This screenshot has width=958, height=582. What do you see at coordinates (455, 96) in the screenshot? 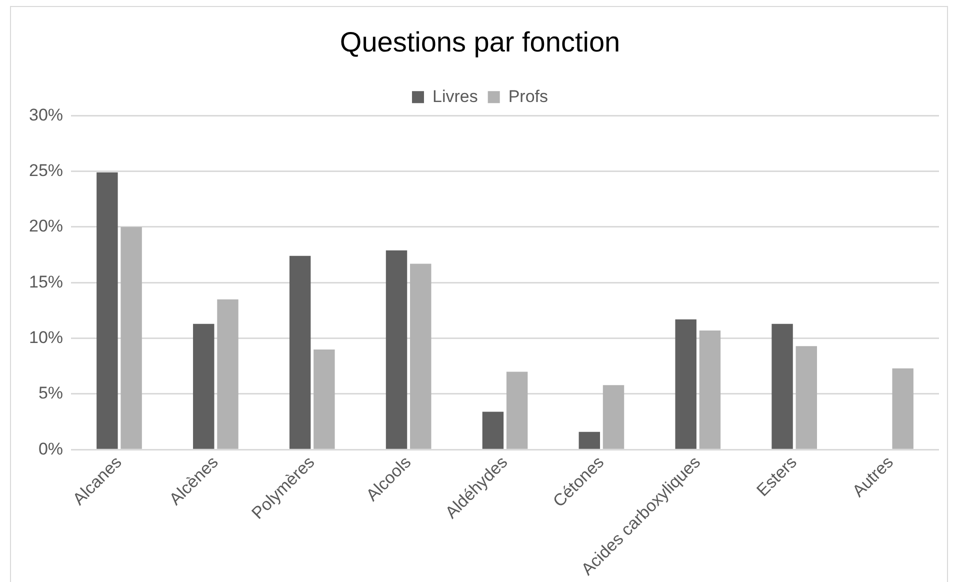
I see `legend-label: Livres` at bounding box center [455, 96].